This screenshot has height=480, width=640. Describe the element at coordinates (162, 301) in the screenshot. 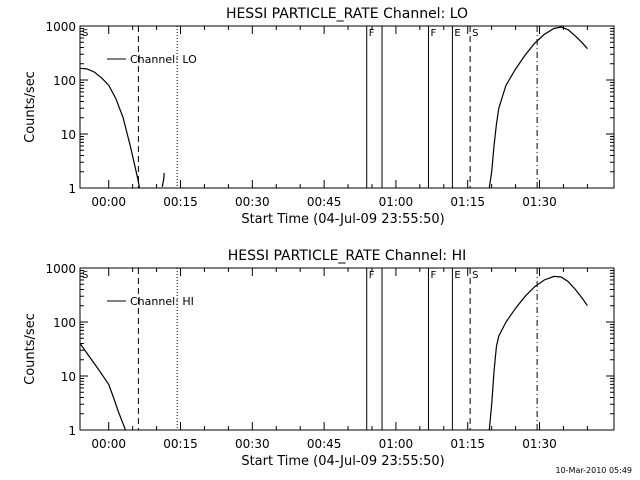

I see `legend-label: Channel: HI` at that location.